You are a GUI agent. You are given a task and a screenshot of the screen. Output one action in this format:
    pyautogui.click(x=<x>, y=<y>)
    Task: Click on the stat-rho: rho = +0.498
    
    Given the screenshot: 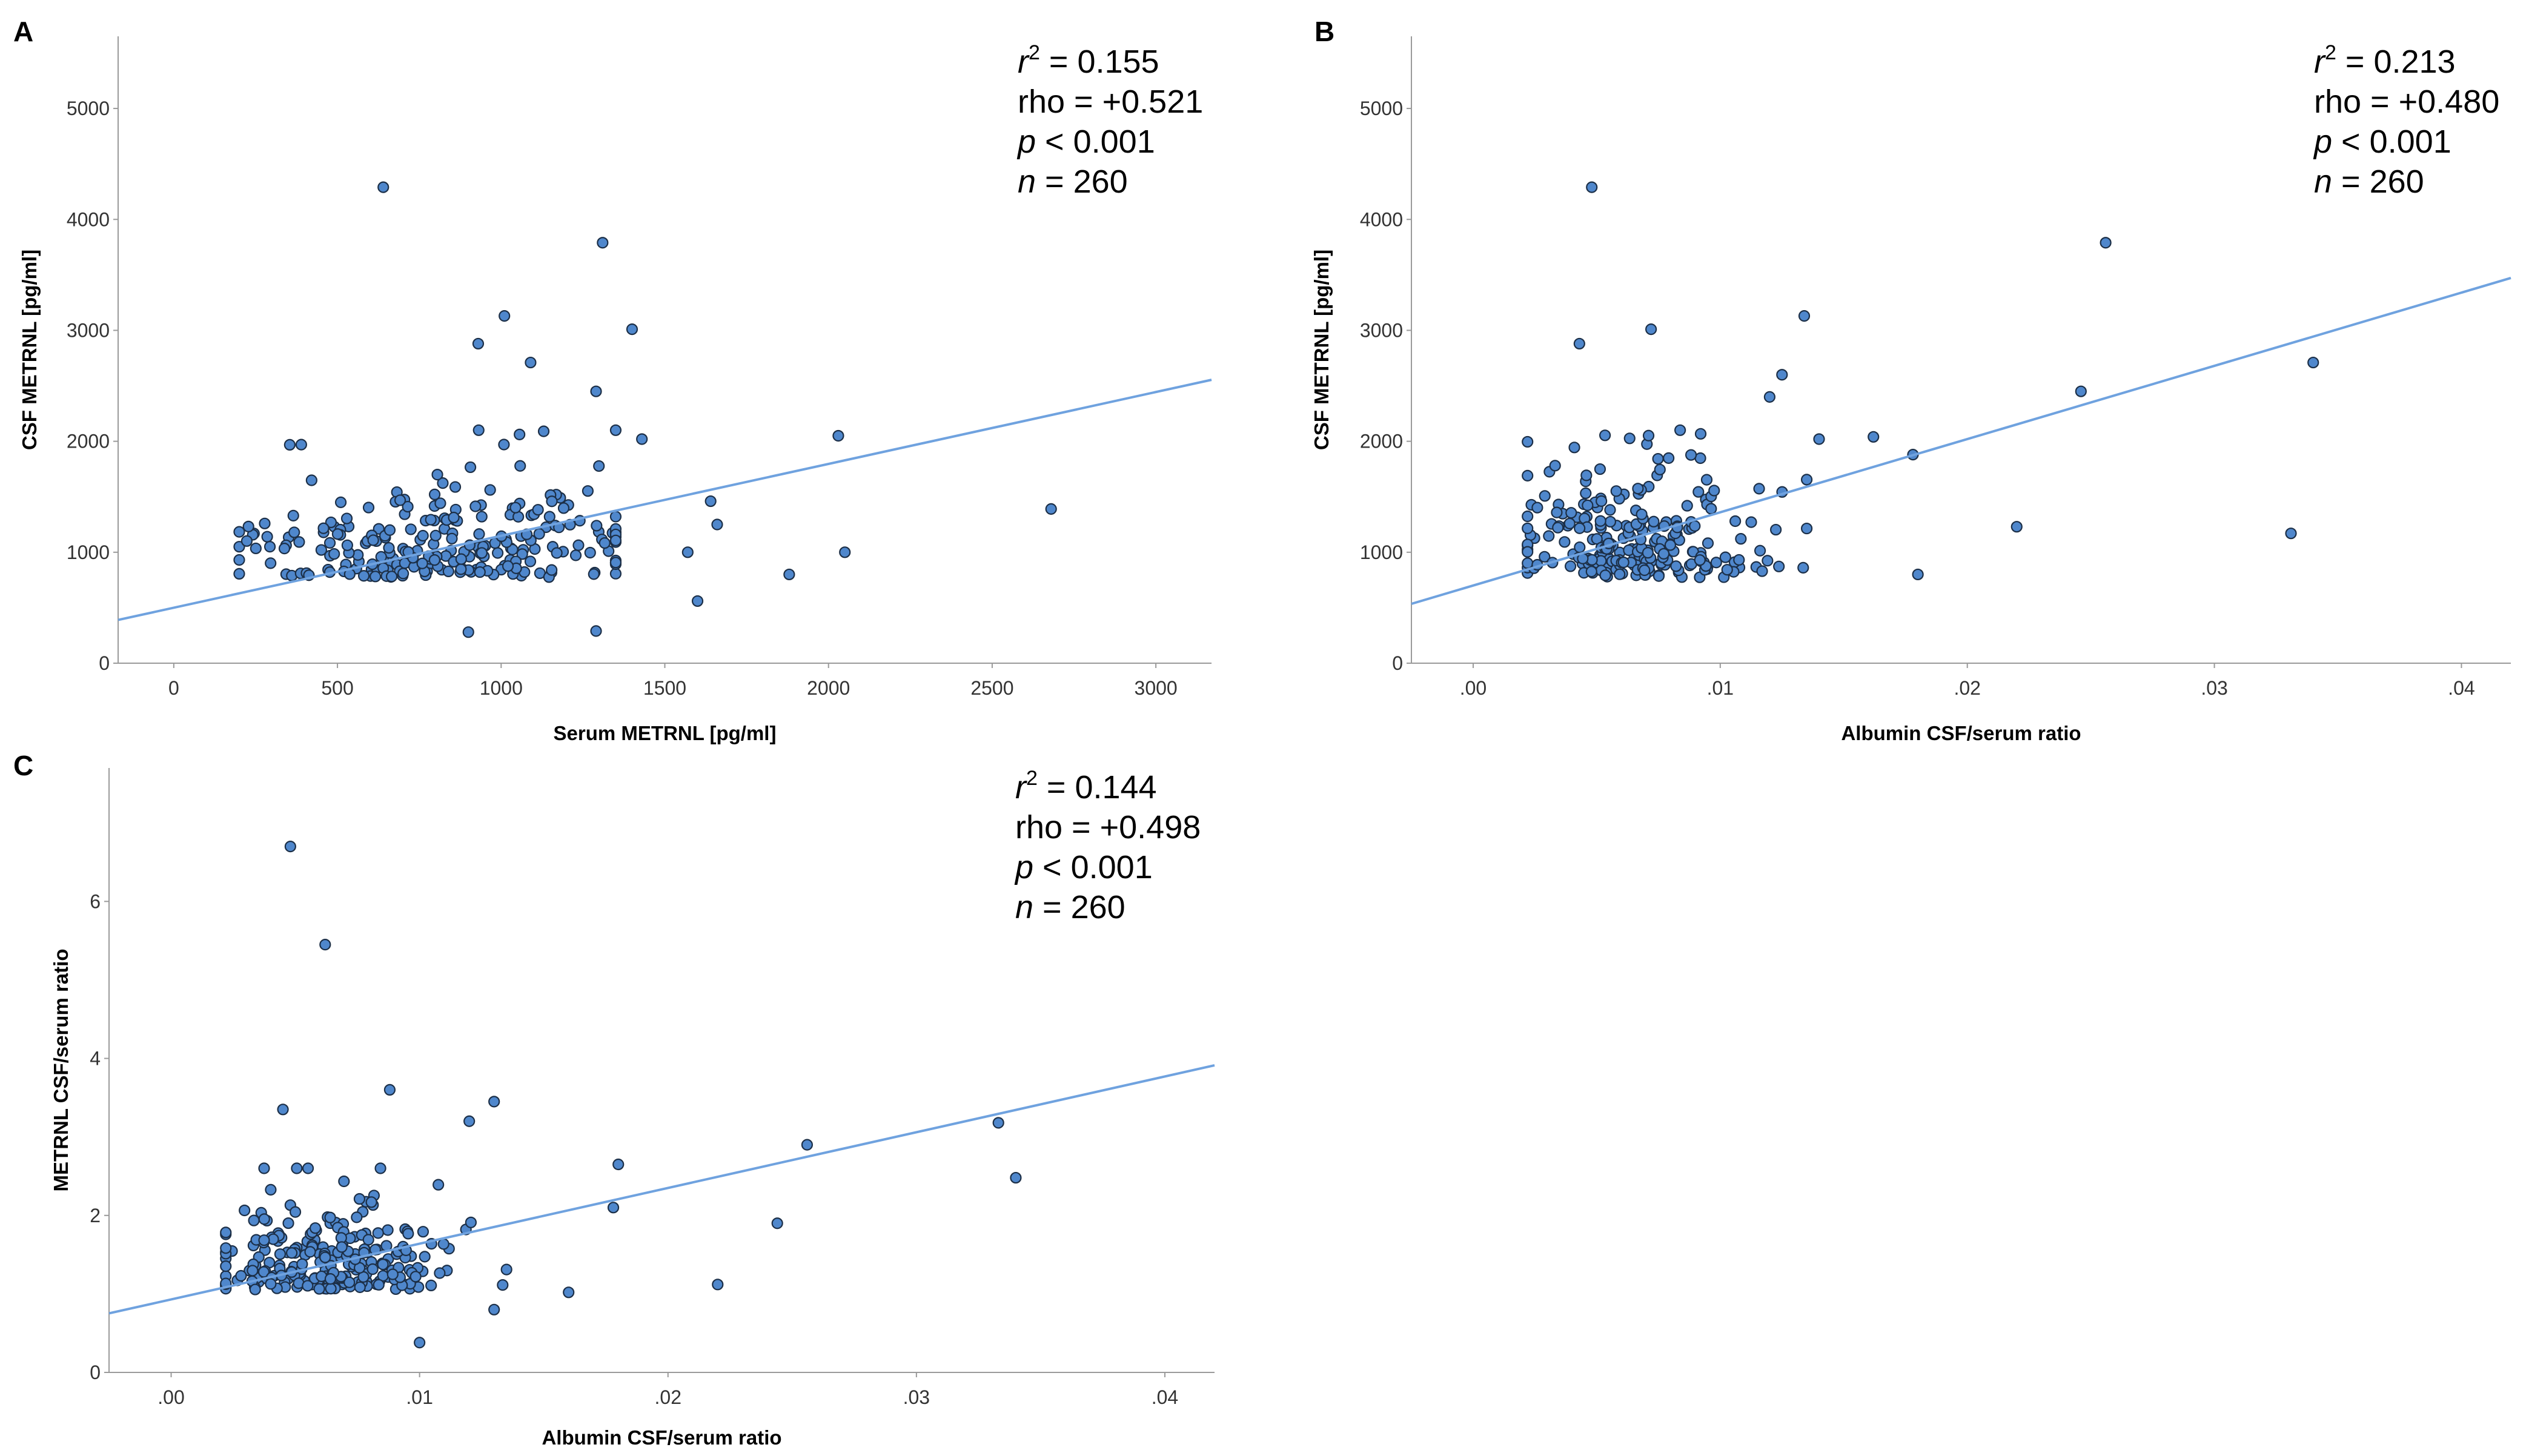 What is the action you would take?
    pyautogui.click(x=1108, y=827)
    